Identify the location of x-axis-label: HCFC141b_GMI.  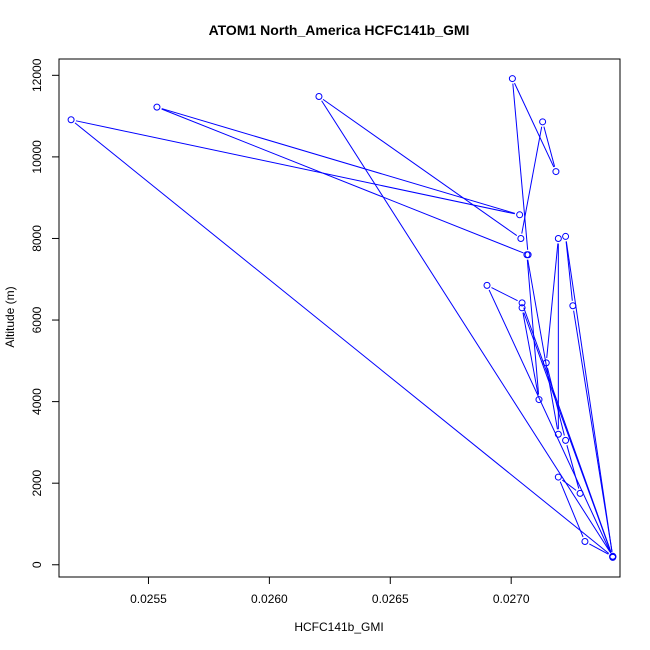
(338, 627).